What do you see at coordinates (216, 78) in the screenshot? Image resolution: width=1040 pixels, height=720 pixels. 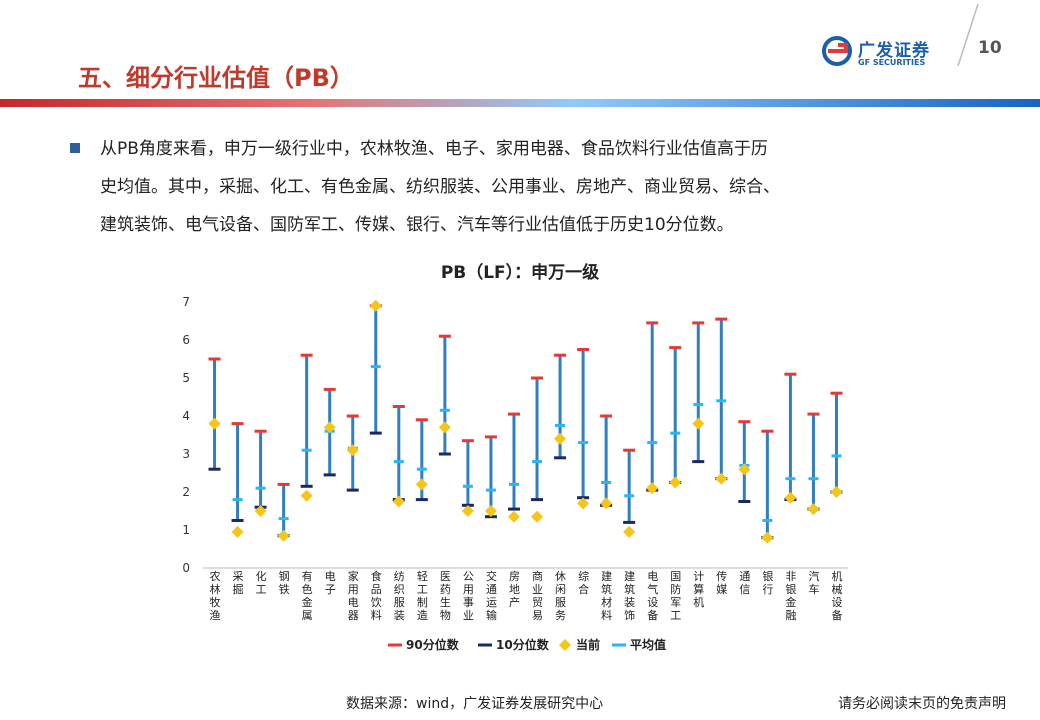 I see `page-title: 五、细分行业估值（PB）` at bounding box center [216, 78].